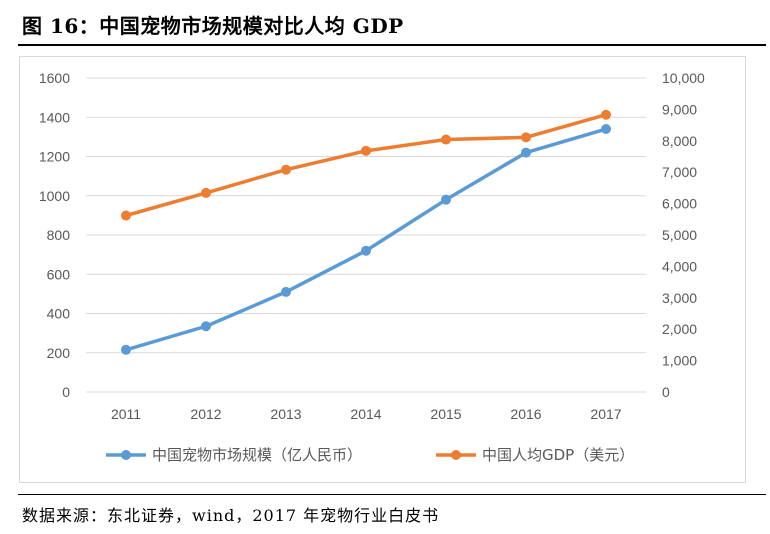  What do you see at coordinates (679, 109) in the screenshot?
I see `right-tick-label: 9,000` at bounding box center [679, 109].